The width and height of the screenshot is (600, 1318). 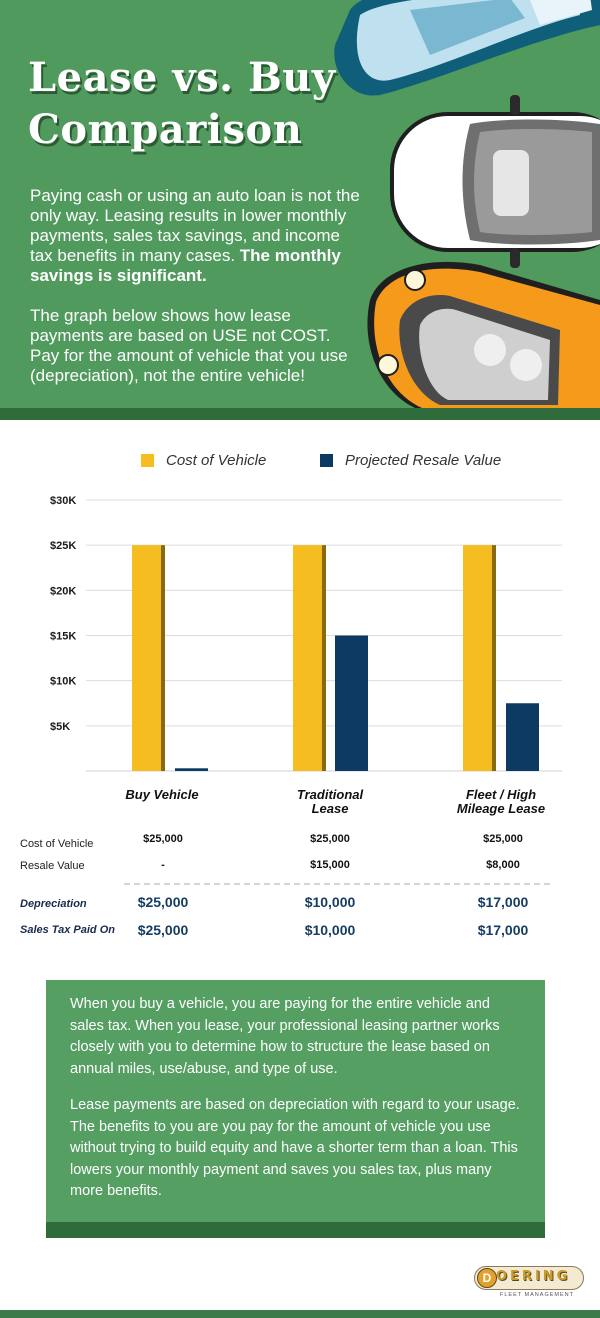 I want to click on legend-item-resale: Projected Resale Value, so click(x=410, y=460).